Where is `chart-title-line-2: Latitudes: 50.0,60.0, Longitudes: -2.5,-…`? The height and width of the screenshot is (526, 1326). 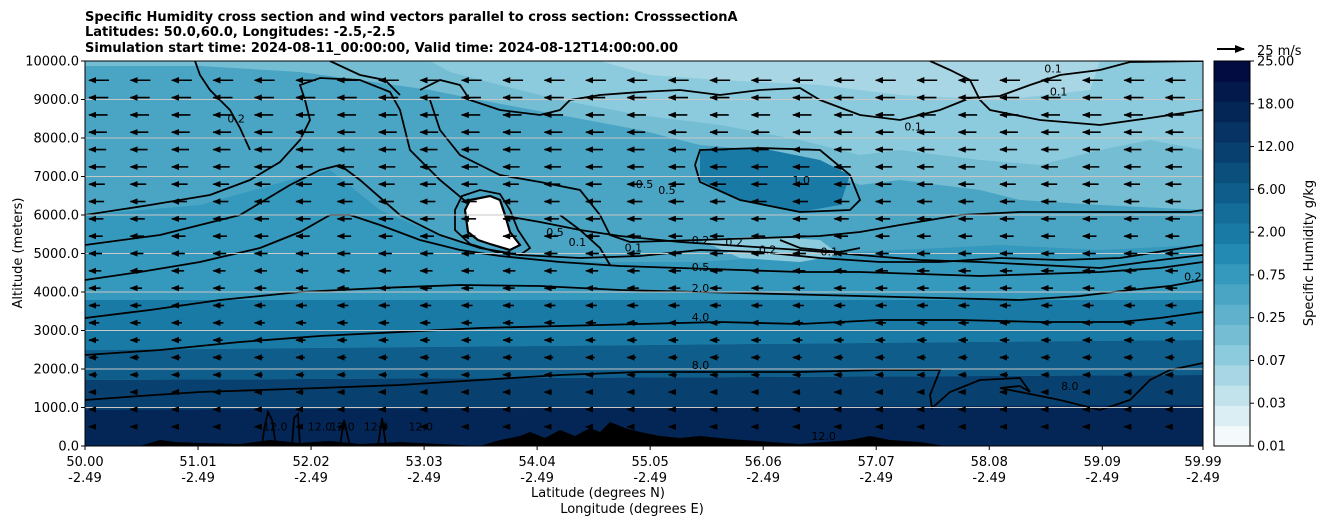 chart-title-line-2: Latitudes: 50.0,60.0, Longitudes: -2.5,-… is located at coordinates (240, 32).